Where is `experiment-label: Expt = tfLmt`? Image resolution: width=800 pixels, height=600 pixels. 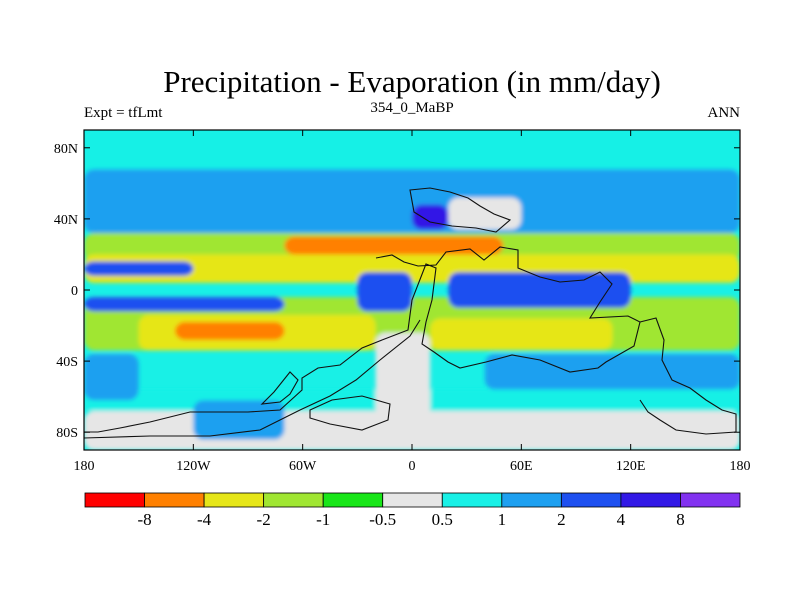 experiment-label: Expt = tfLmt is located at coordinates (123, 113).